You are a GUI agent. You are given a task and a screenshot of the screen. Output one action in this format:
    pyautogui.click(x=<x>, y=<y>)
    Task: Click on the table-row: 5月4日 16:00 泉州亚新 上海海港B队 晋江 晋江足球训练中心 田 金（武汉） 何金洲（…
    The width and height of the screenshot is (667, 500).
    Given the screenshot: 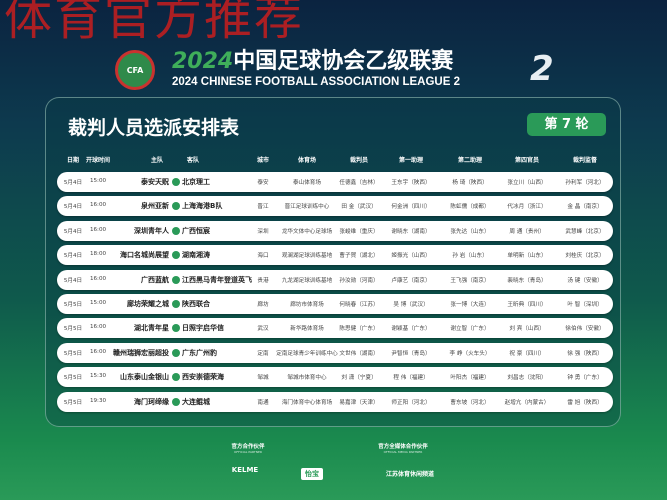 What is the action you would take?
    pyautogui.click(x=335, y=206)
    